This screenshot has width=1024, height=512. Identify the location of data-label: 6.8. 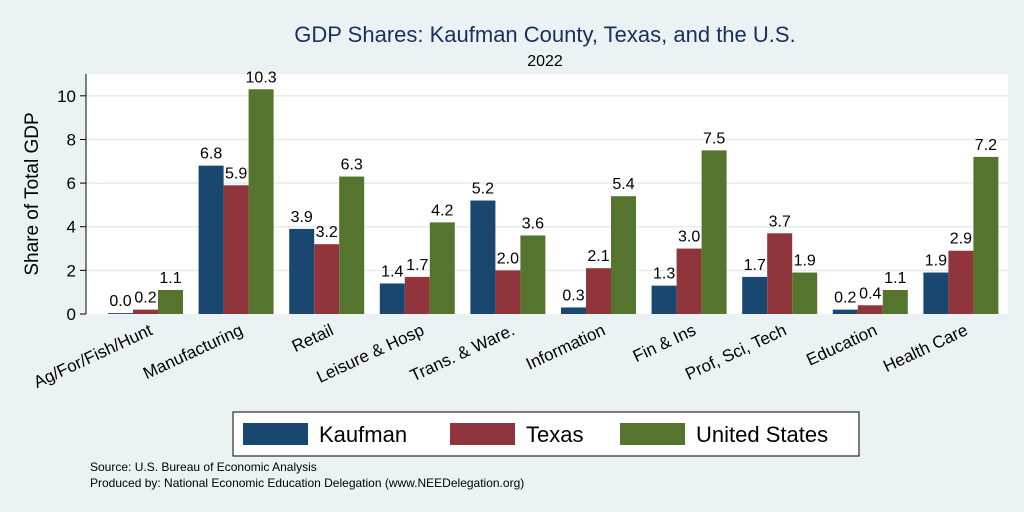
(211, 154).